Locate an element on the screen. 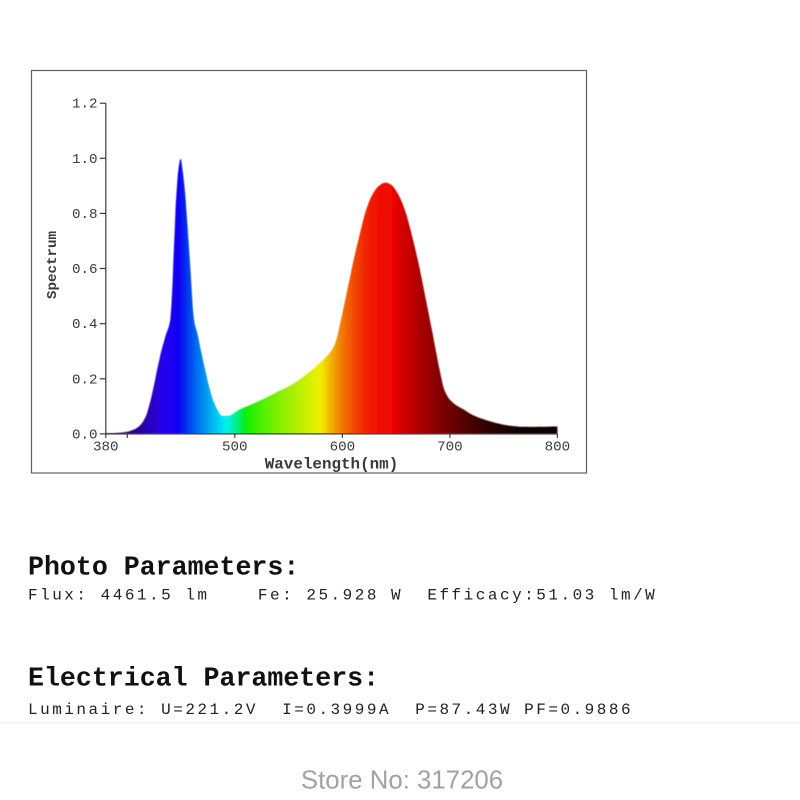 This screenshot has height=800, width=800. svg-text: Spectrum is located at coordinates (53, 265).